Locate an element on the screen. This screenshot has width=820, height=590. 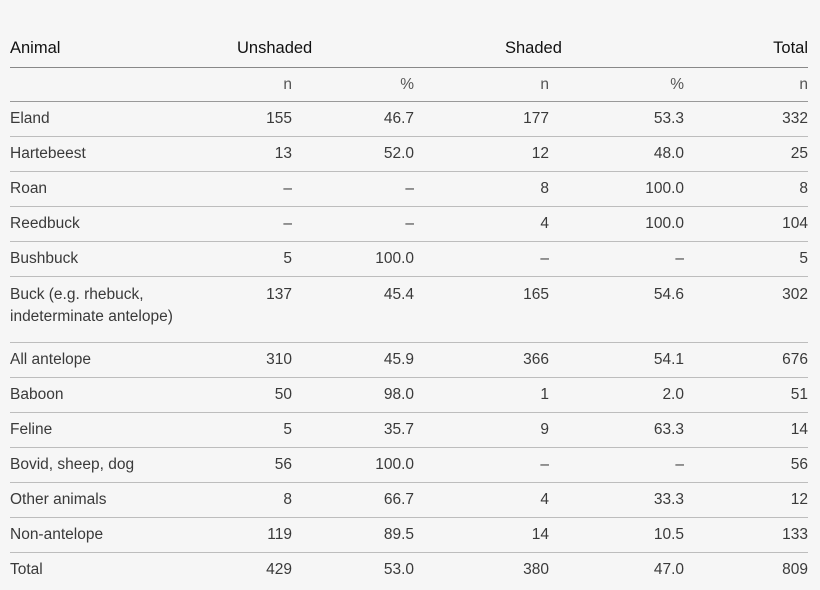
animal-label: Eland is located at coordinates (30, 118).